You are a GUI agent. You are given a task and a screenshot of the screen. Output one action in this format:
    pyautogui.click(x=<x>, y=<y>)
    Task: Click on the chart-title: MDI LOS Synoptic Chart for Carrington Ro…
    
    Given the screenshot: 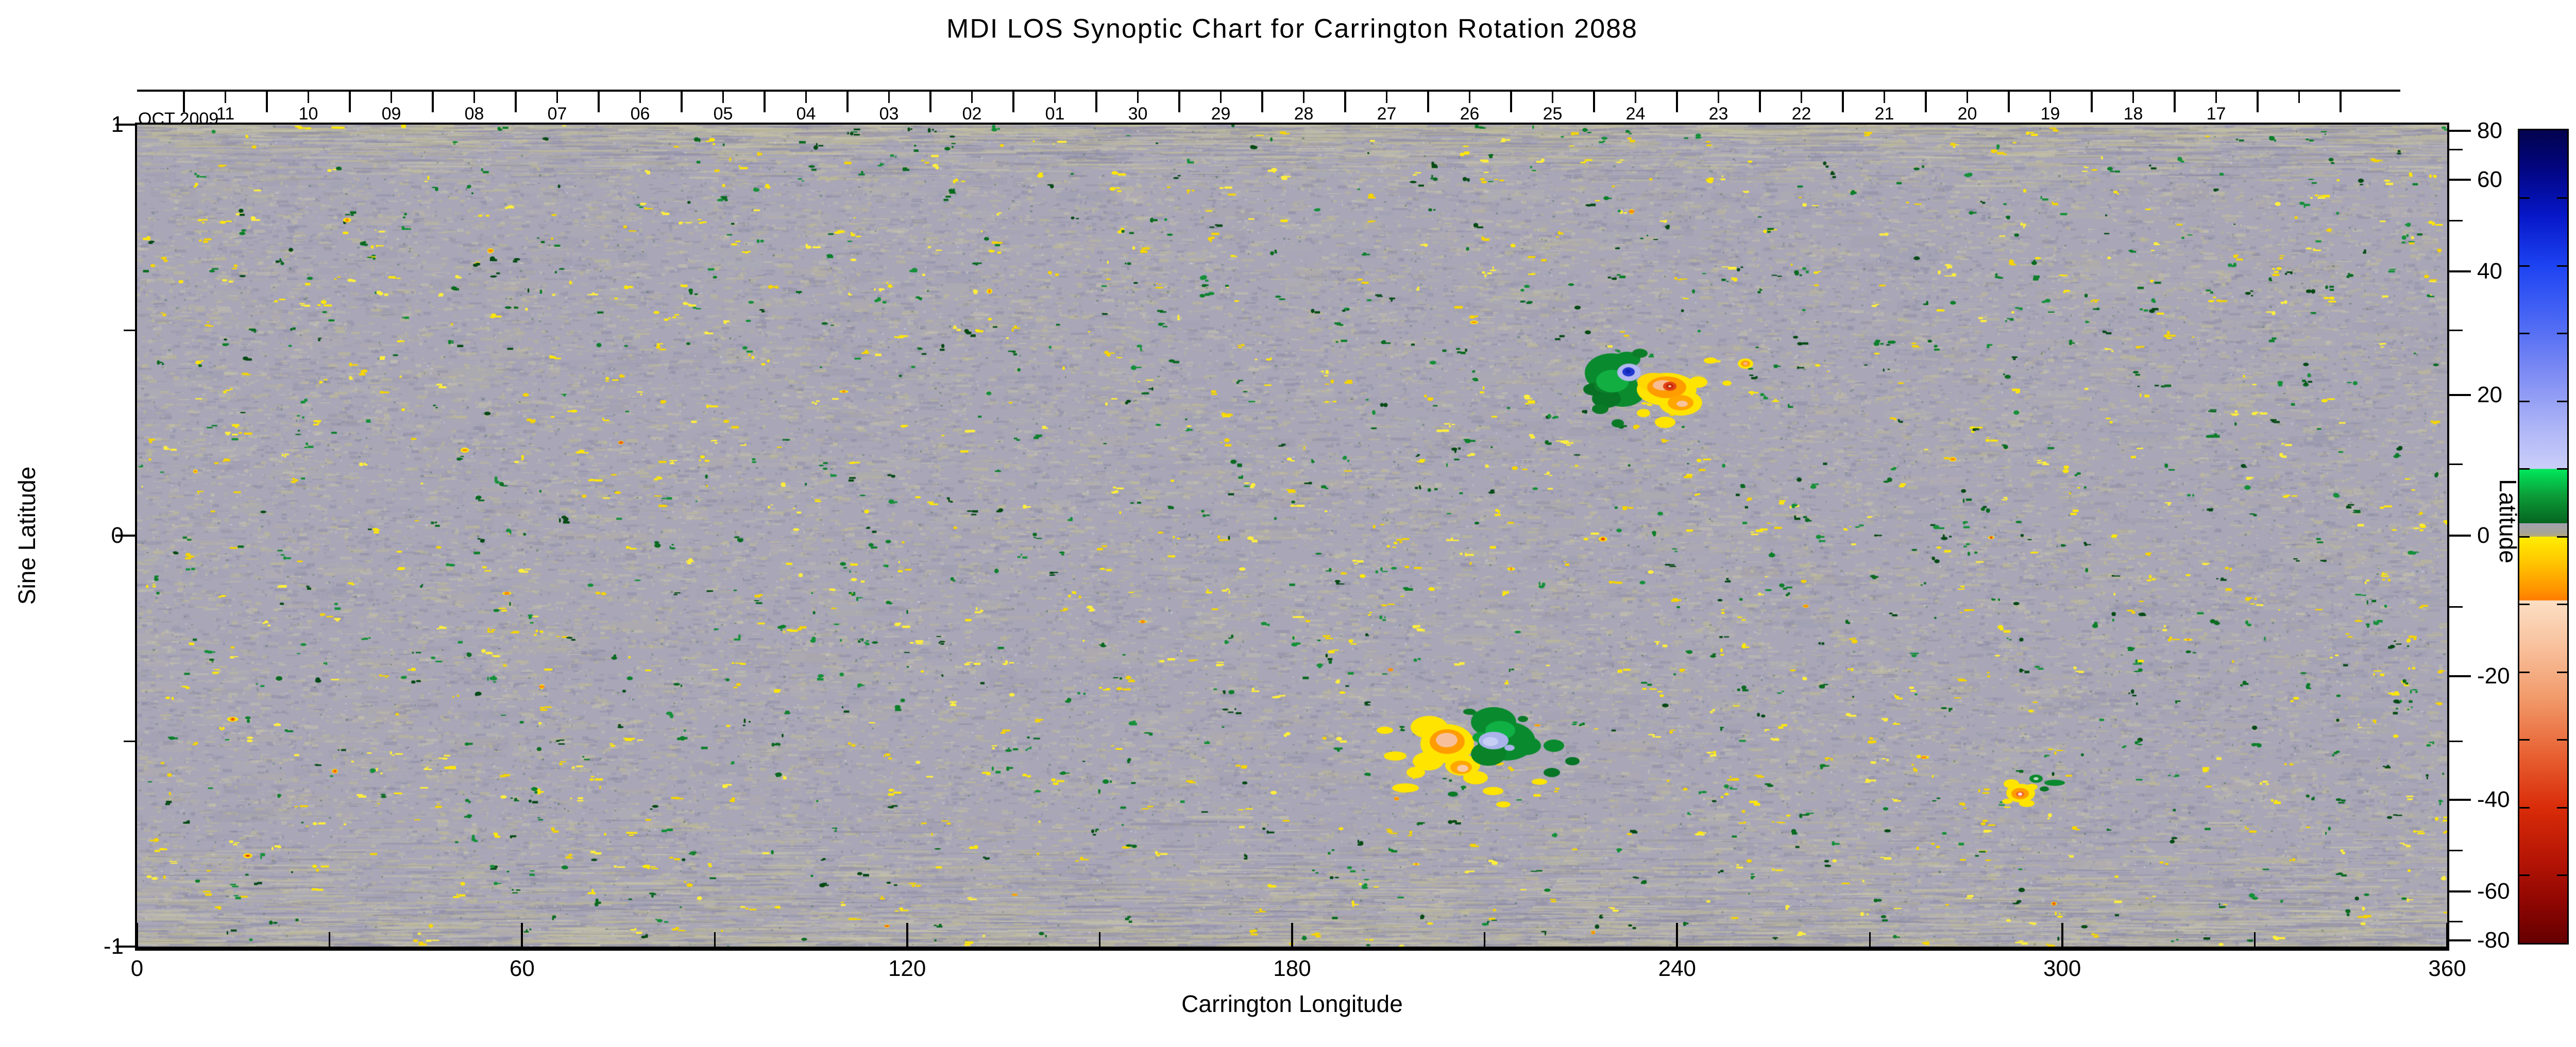 What is the action you would take?
    pyautogui.click(x=1292, y=29)
    